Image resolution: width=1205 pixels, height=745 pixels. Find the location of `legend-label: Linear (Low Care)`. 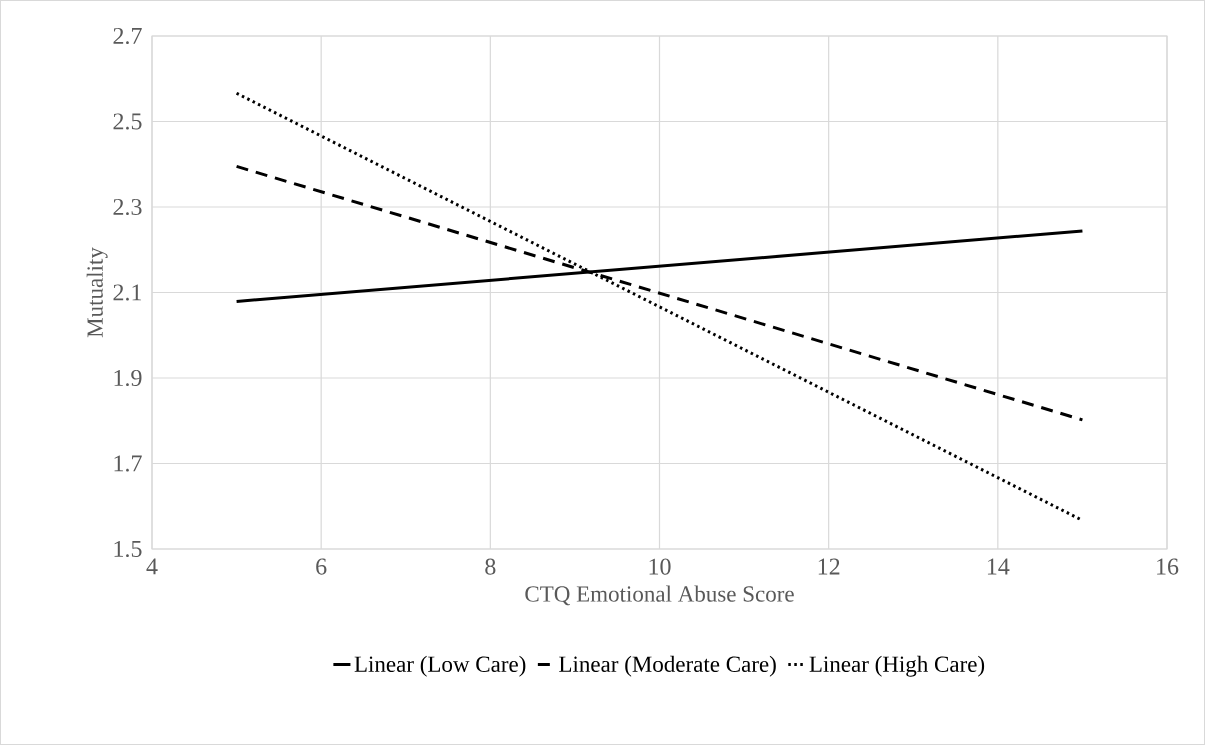

legend-label: Linear (Low Care) is located at coordinates (440, 666).